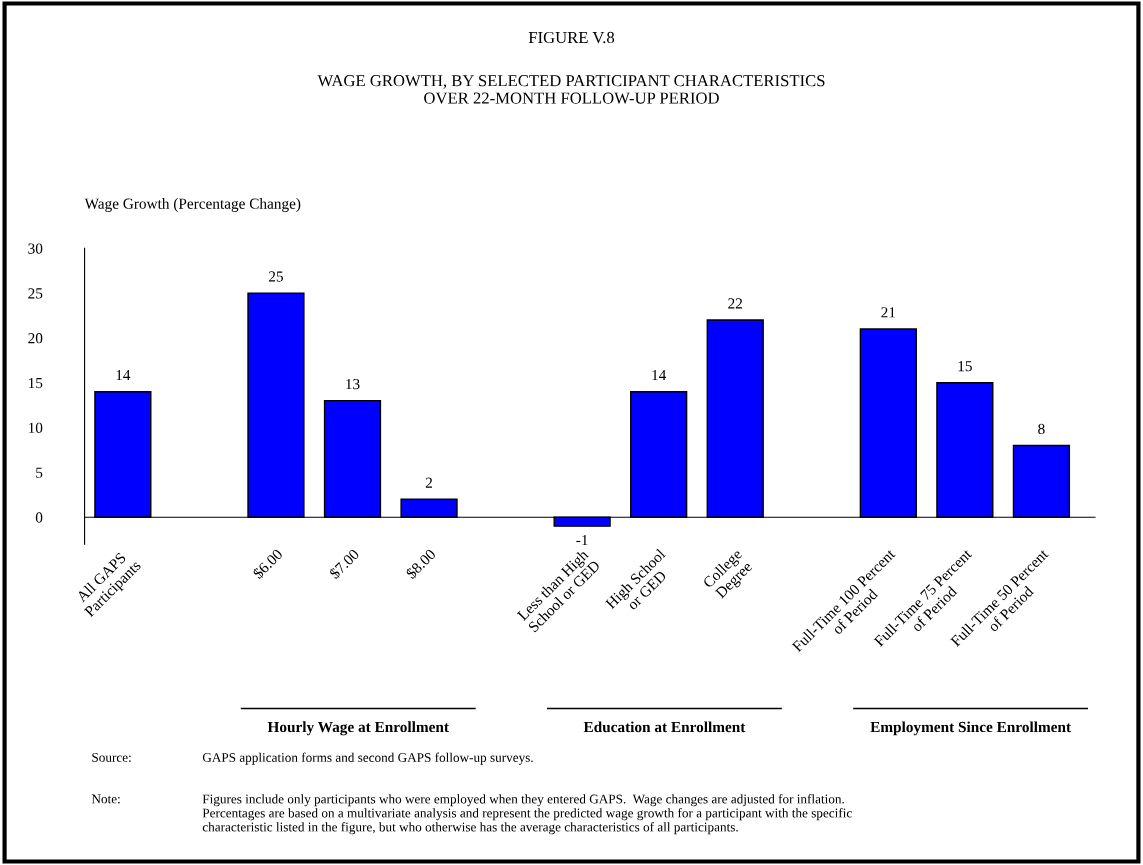 The width and height of the screenshot is (1143, 865). What do you see at coordinates (353, 384) in the screenshot?
I see `data-label: 13` at bounding box center [353, 384].